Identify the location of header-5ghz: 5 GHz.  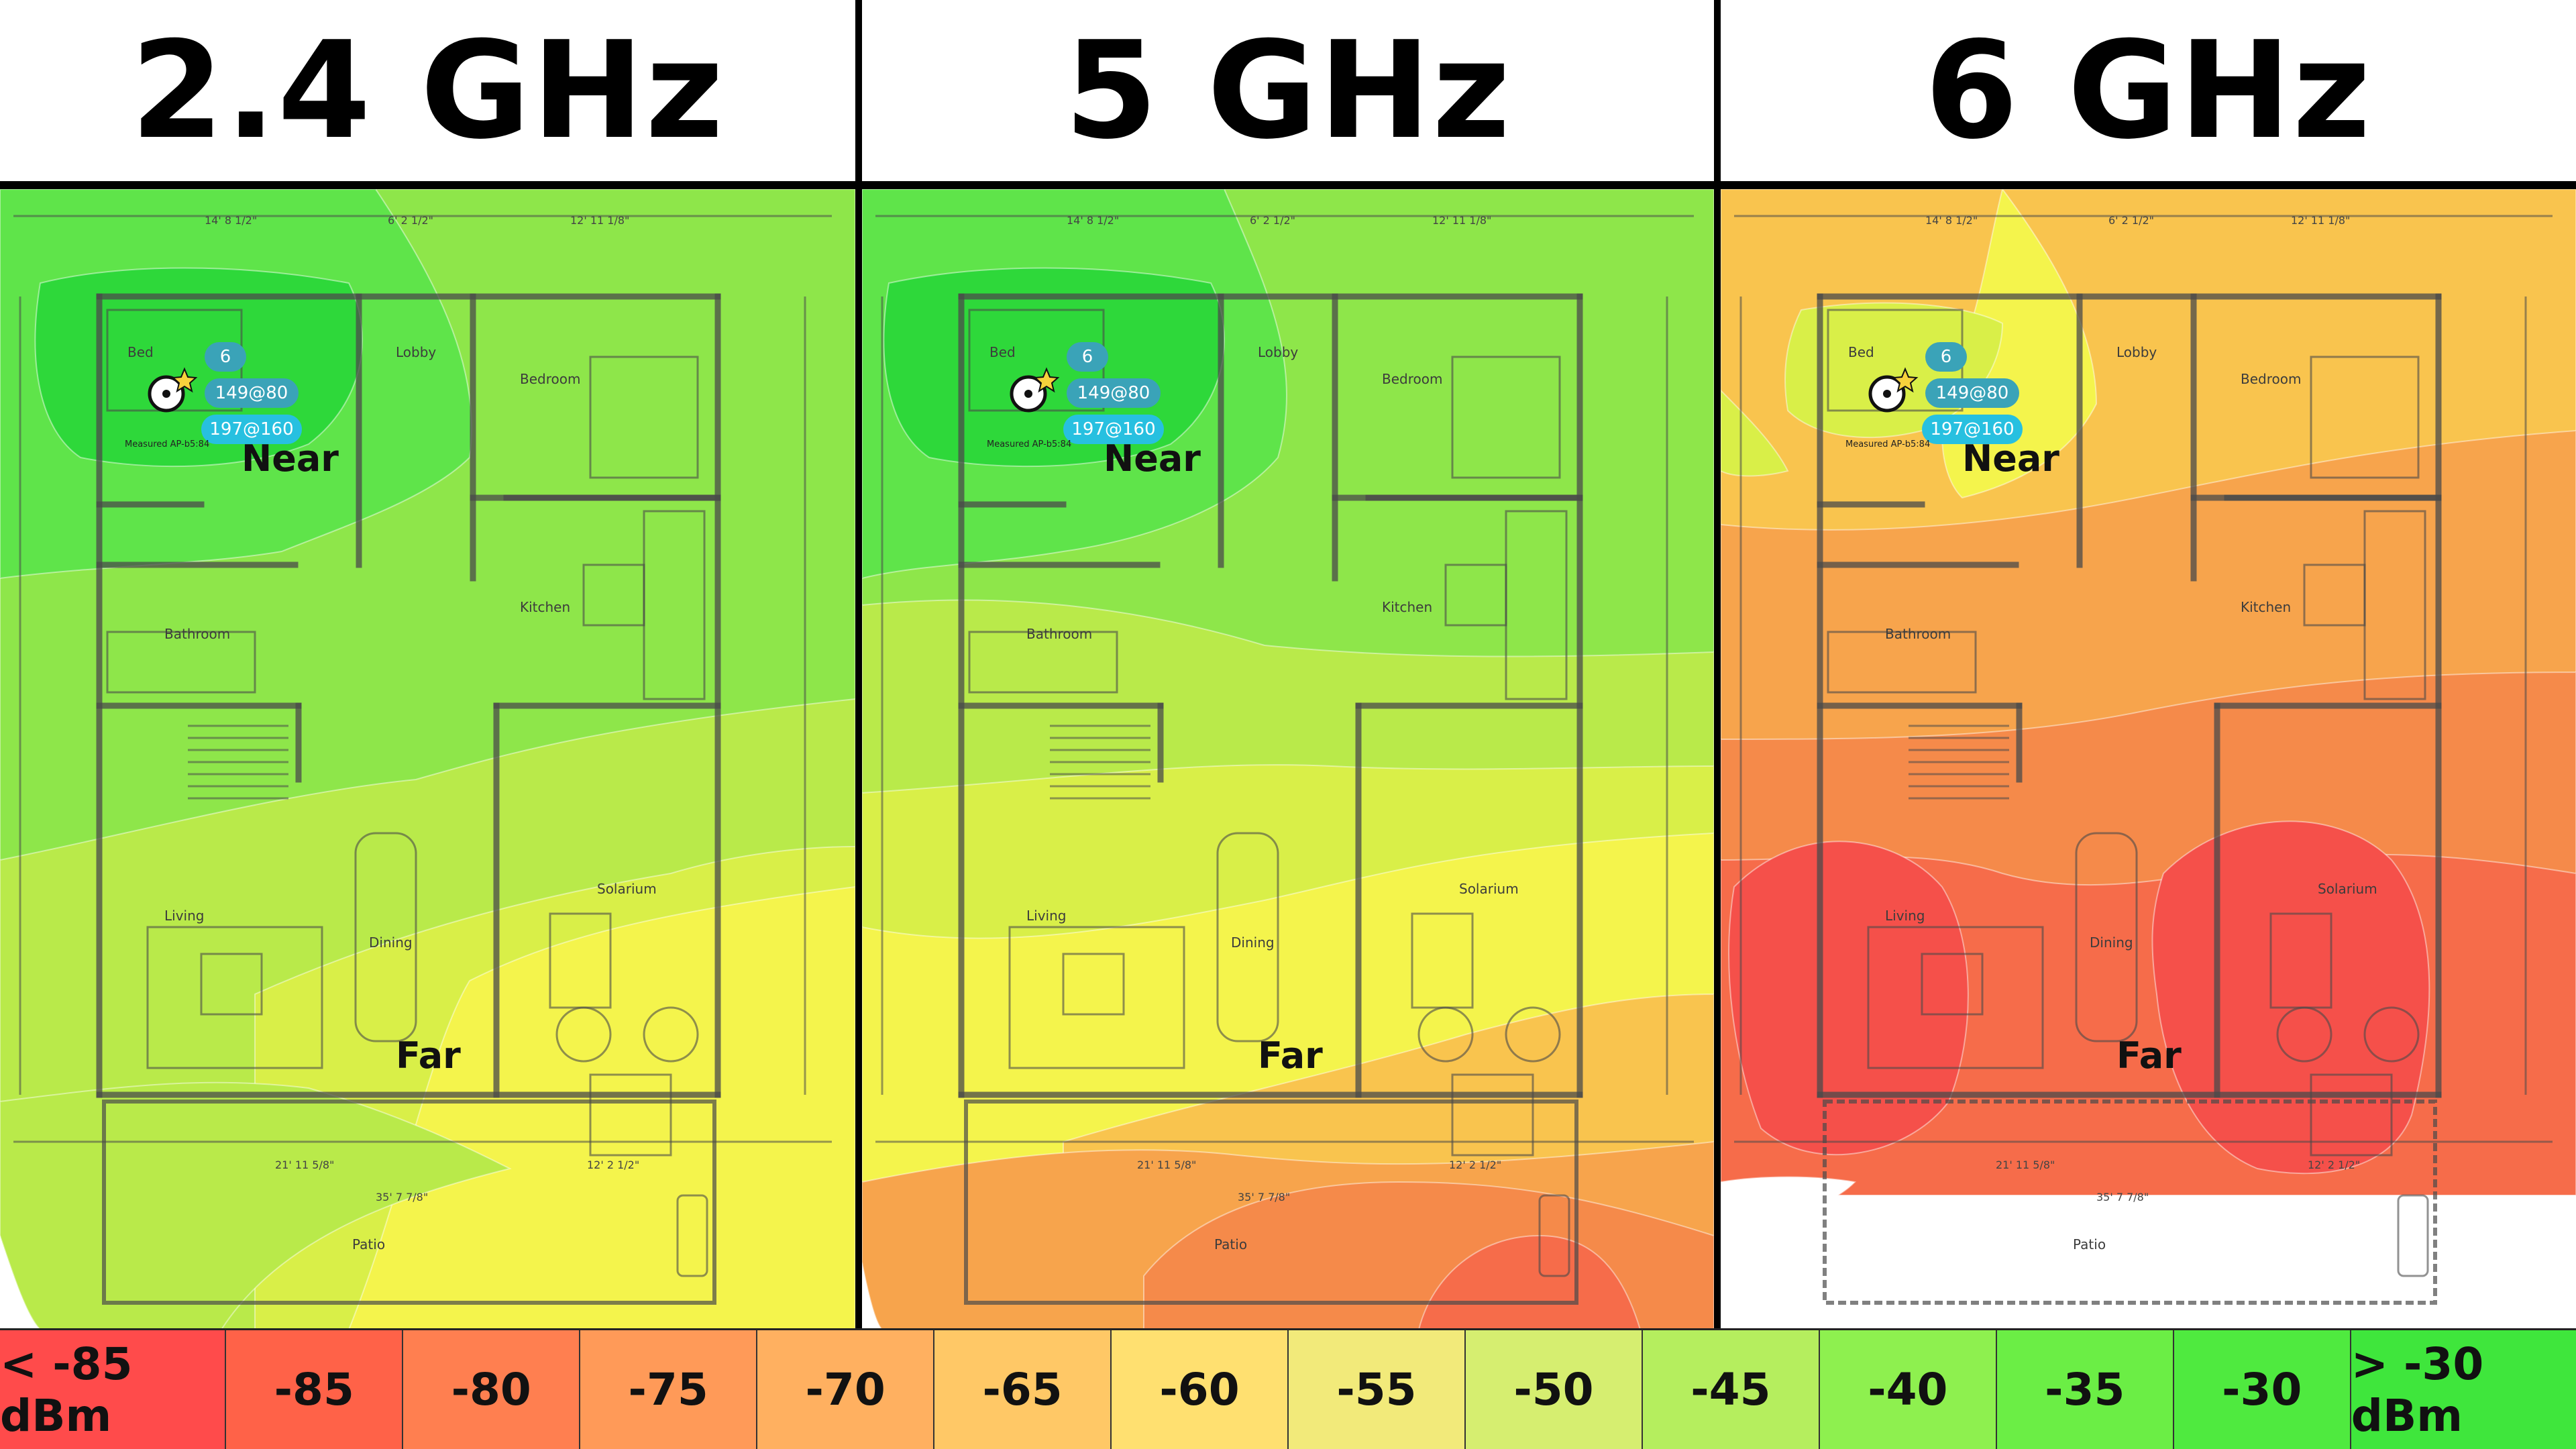
(1288, 90).